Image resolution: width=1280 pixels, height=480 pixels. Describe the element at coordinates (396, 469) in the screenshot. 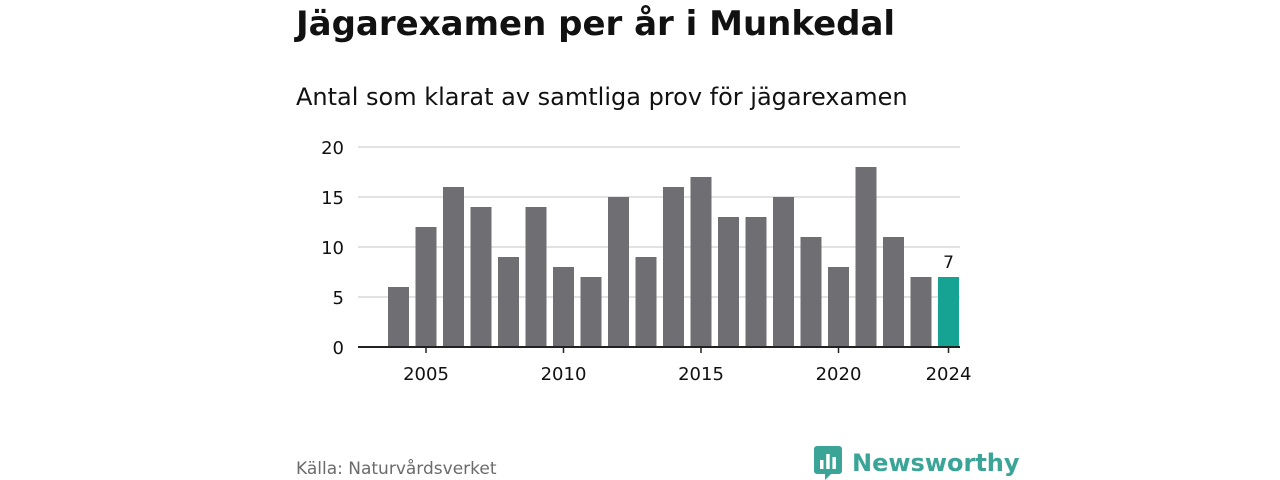

I see `source-note: Källa: Naturvårdsverket` at that location.